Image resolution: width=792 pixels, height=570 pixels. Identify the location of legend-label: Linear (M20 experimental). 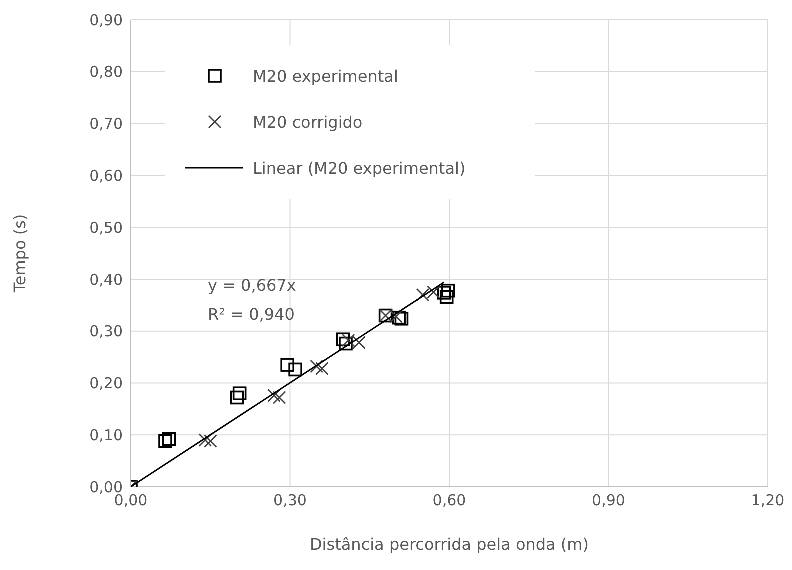
(359, 168).